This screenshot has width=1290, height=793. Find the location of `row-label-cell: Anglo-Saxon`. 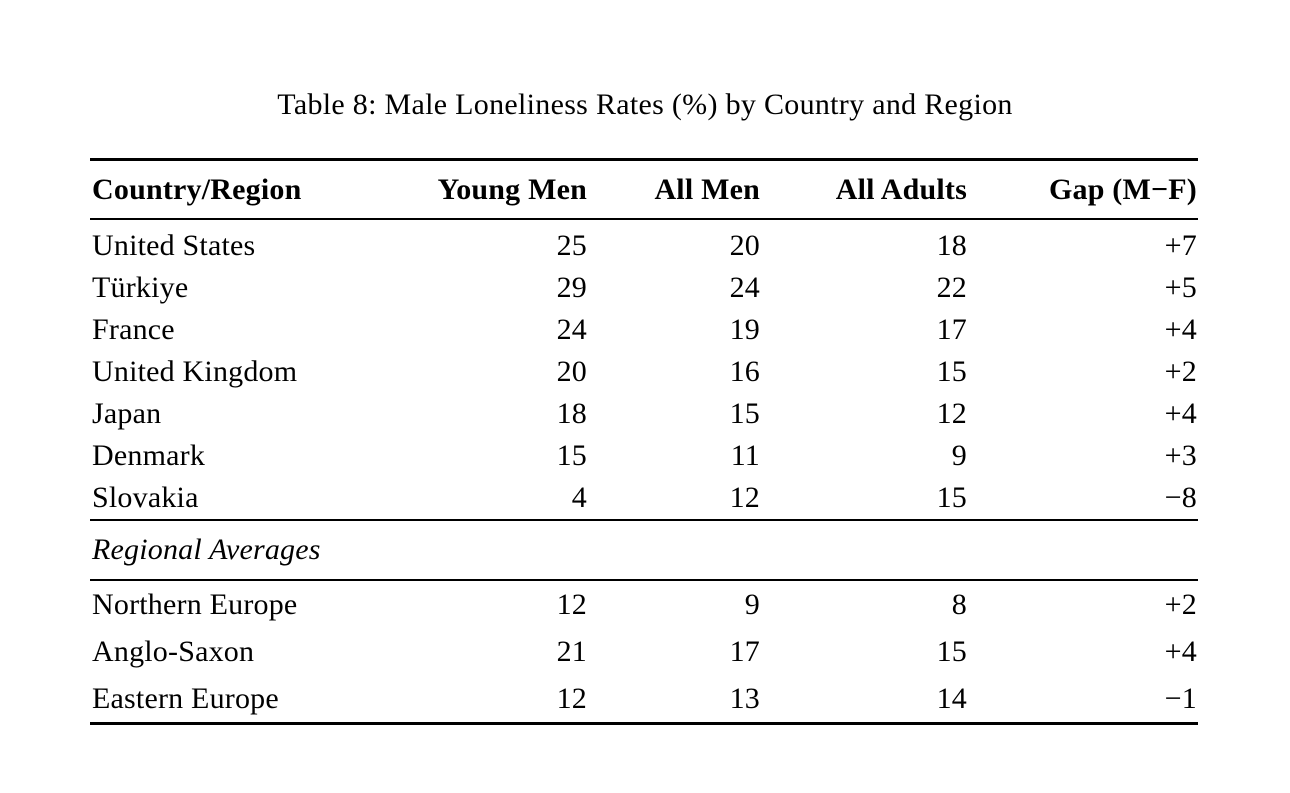

row-label-cell: Anglo-Saxon is located at coordinates (173, 651).